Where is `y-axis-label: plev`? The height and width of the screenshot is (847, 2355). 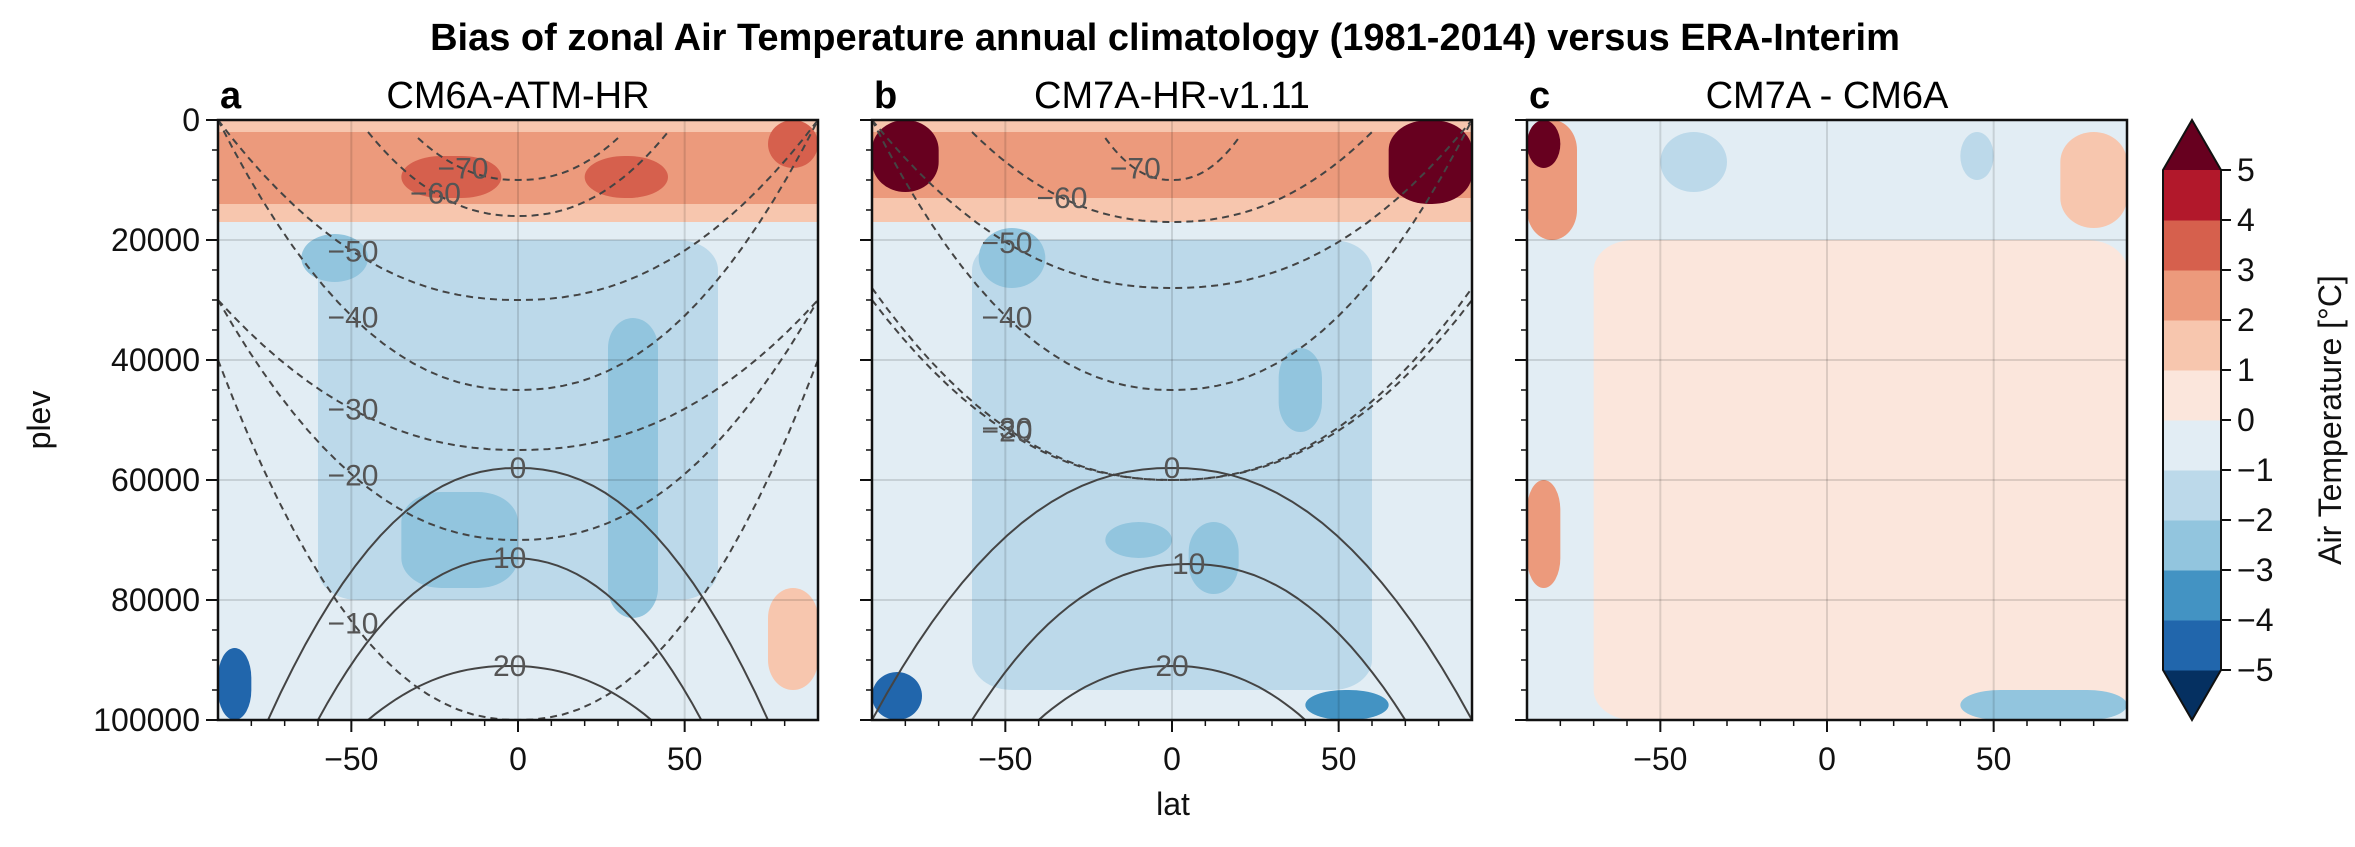
y-axis-label: plev is located at coordinates (39, 420).